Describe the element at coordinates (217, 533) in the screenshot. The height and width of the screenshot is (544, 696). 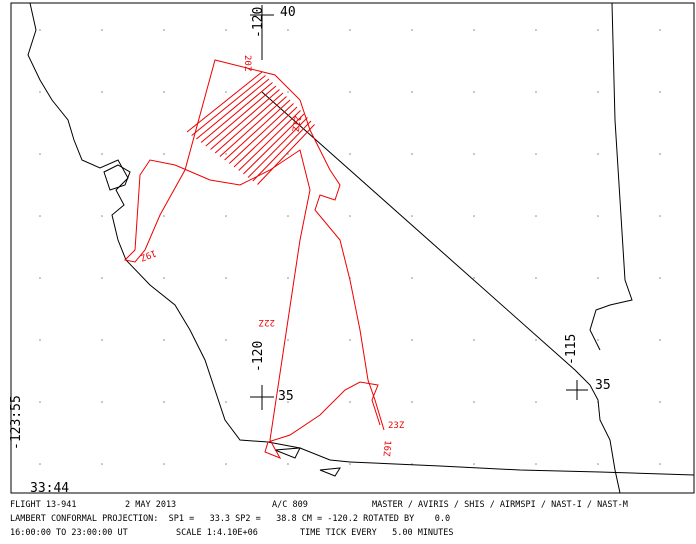
I see `footer-text: SCALE 1:4.10E+06` at that location.